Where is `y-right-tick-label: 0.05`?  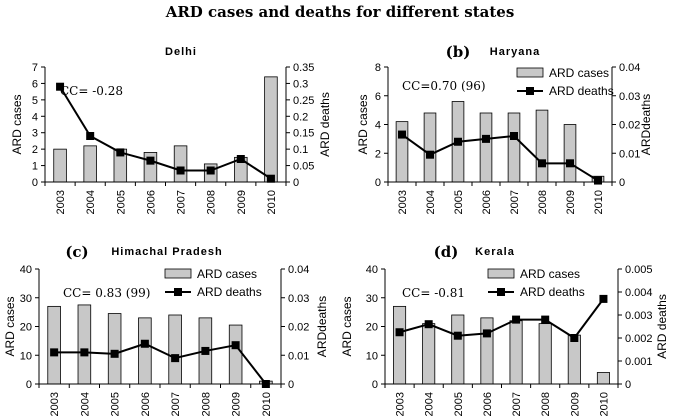 y-right-tick-label: 0.05 is located at coordinates (303, 167).